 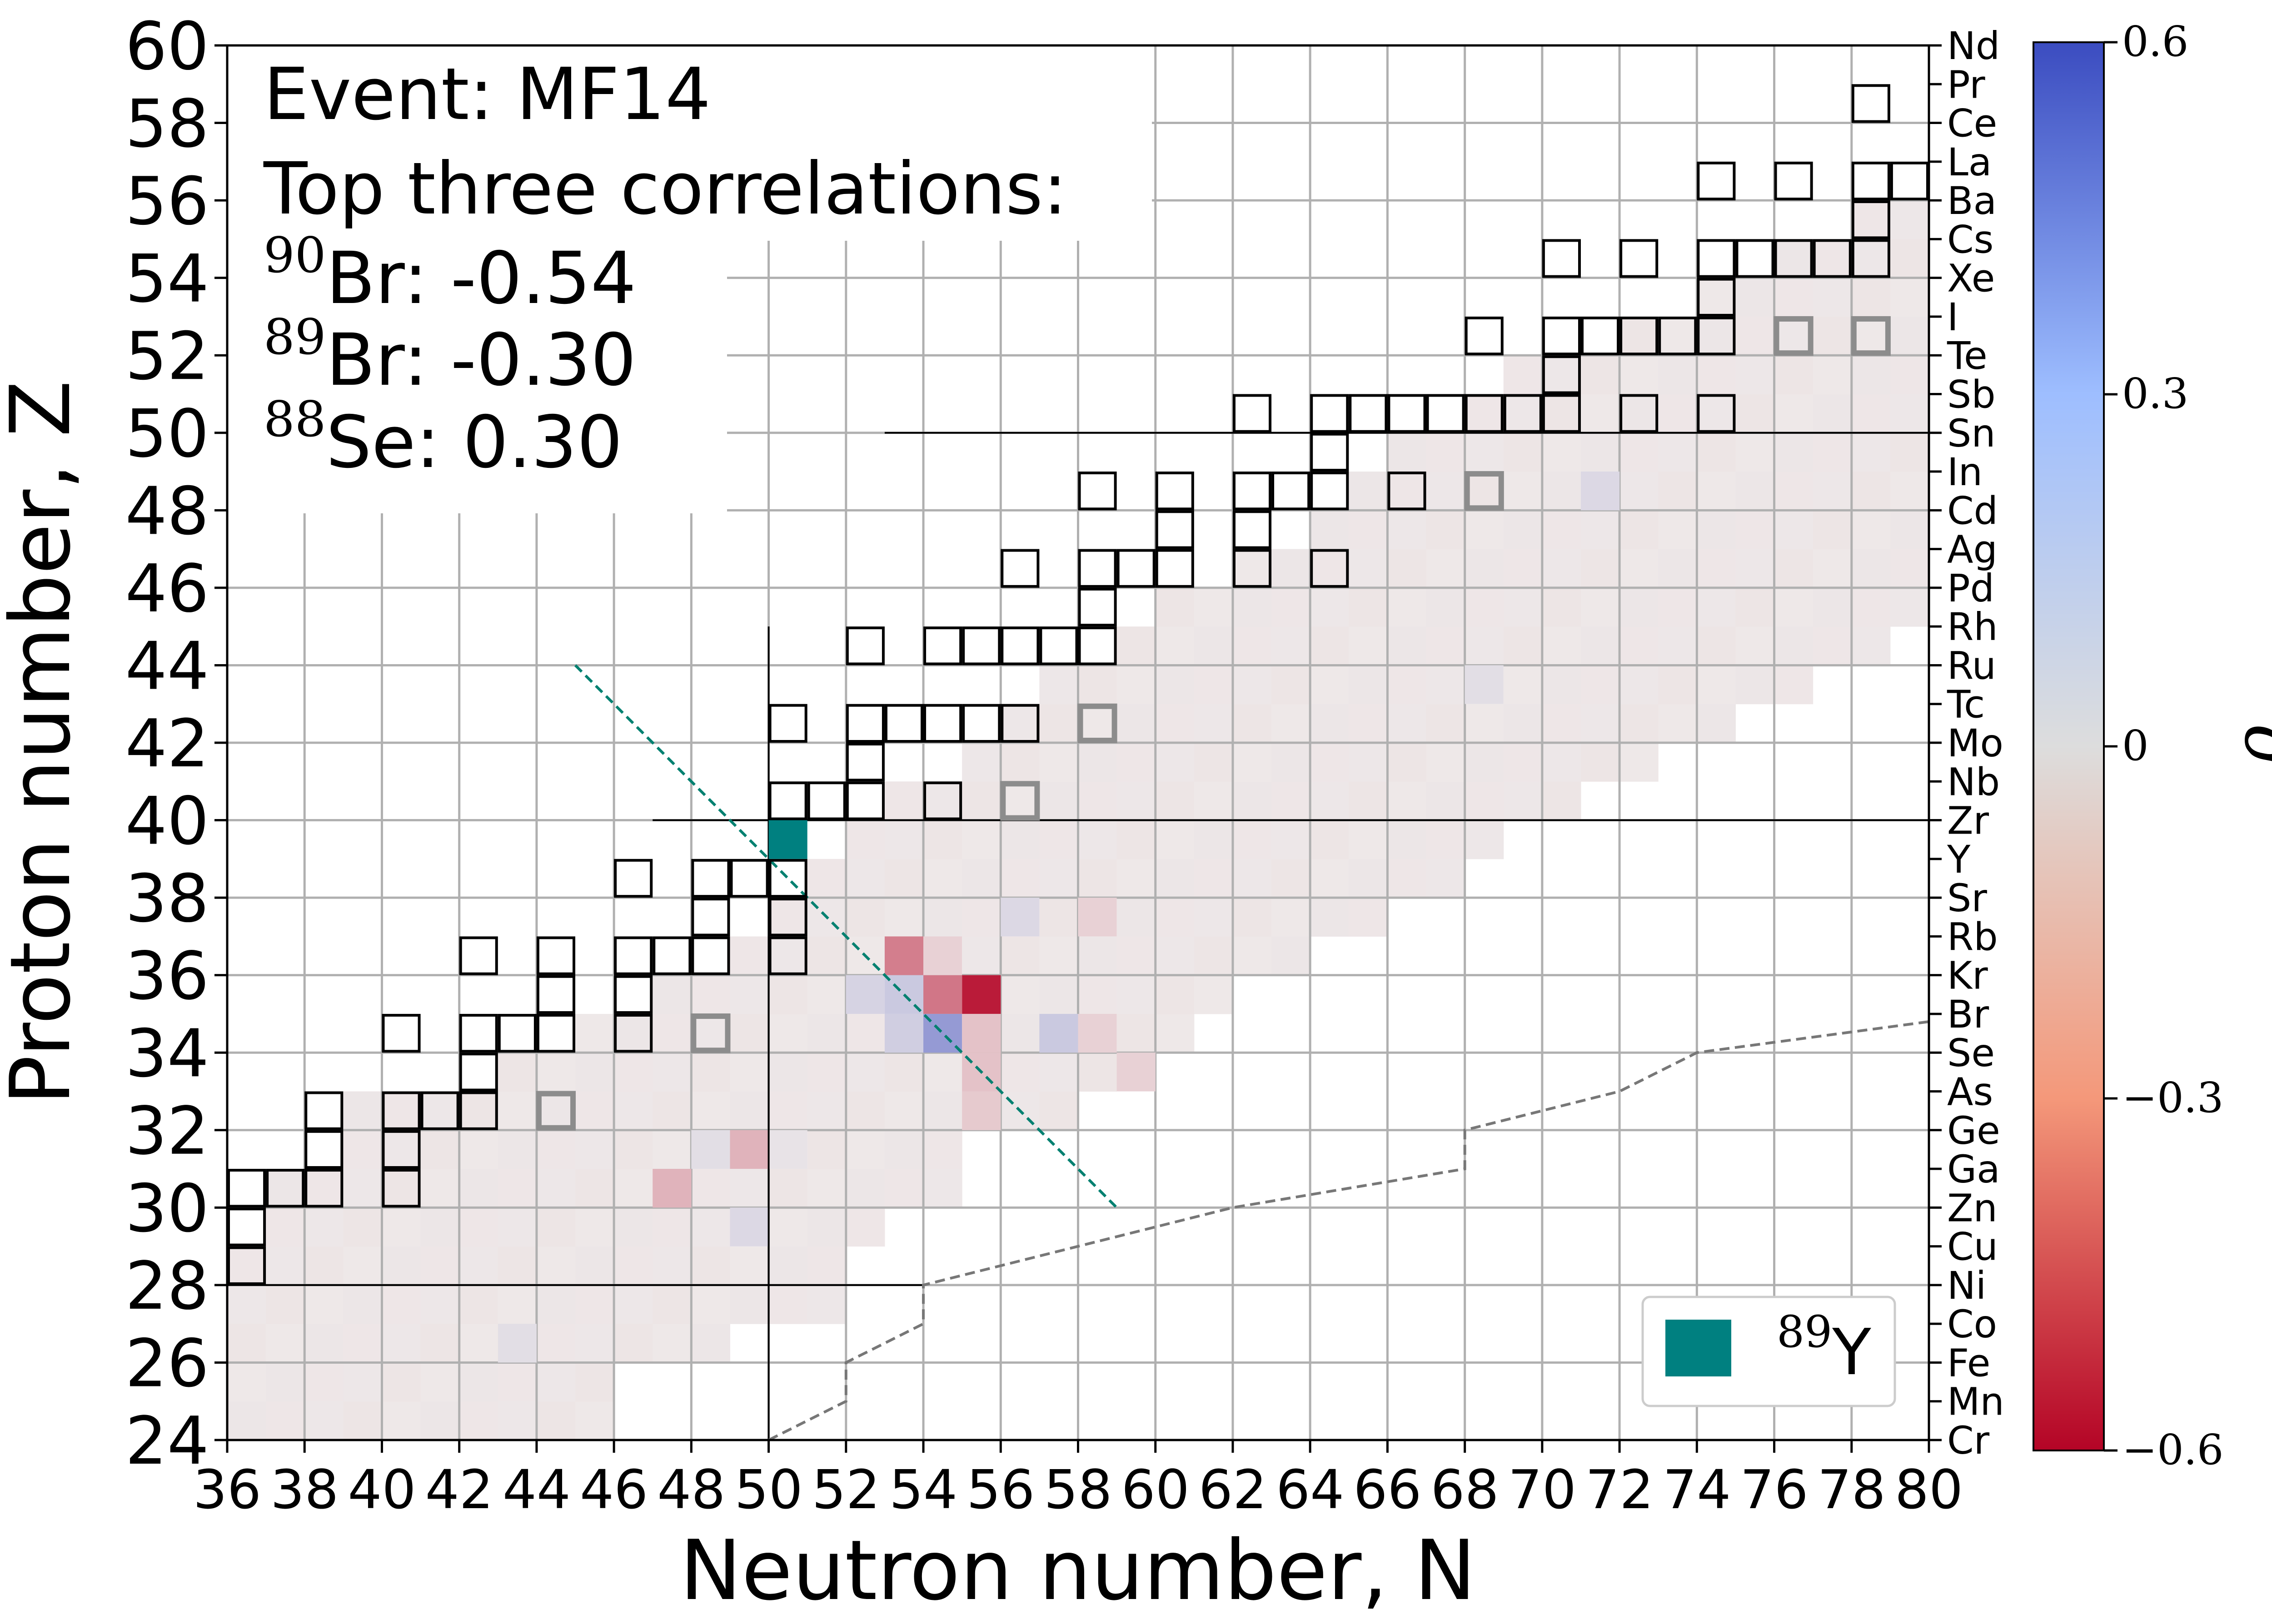 I want to click on x-tick-label: 70, so click(x=1542, y=1489).